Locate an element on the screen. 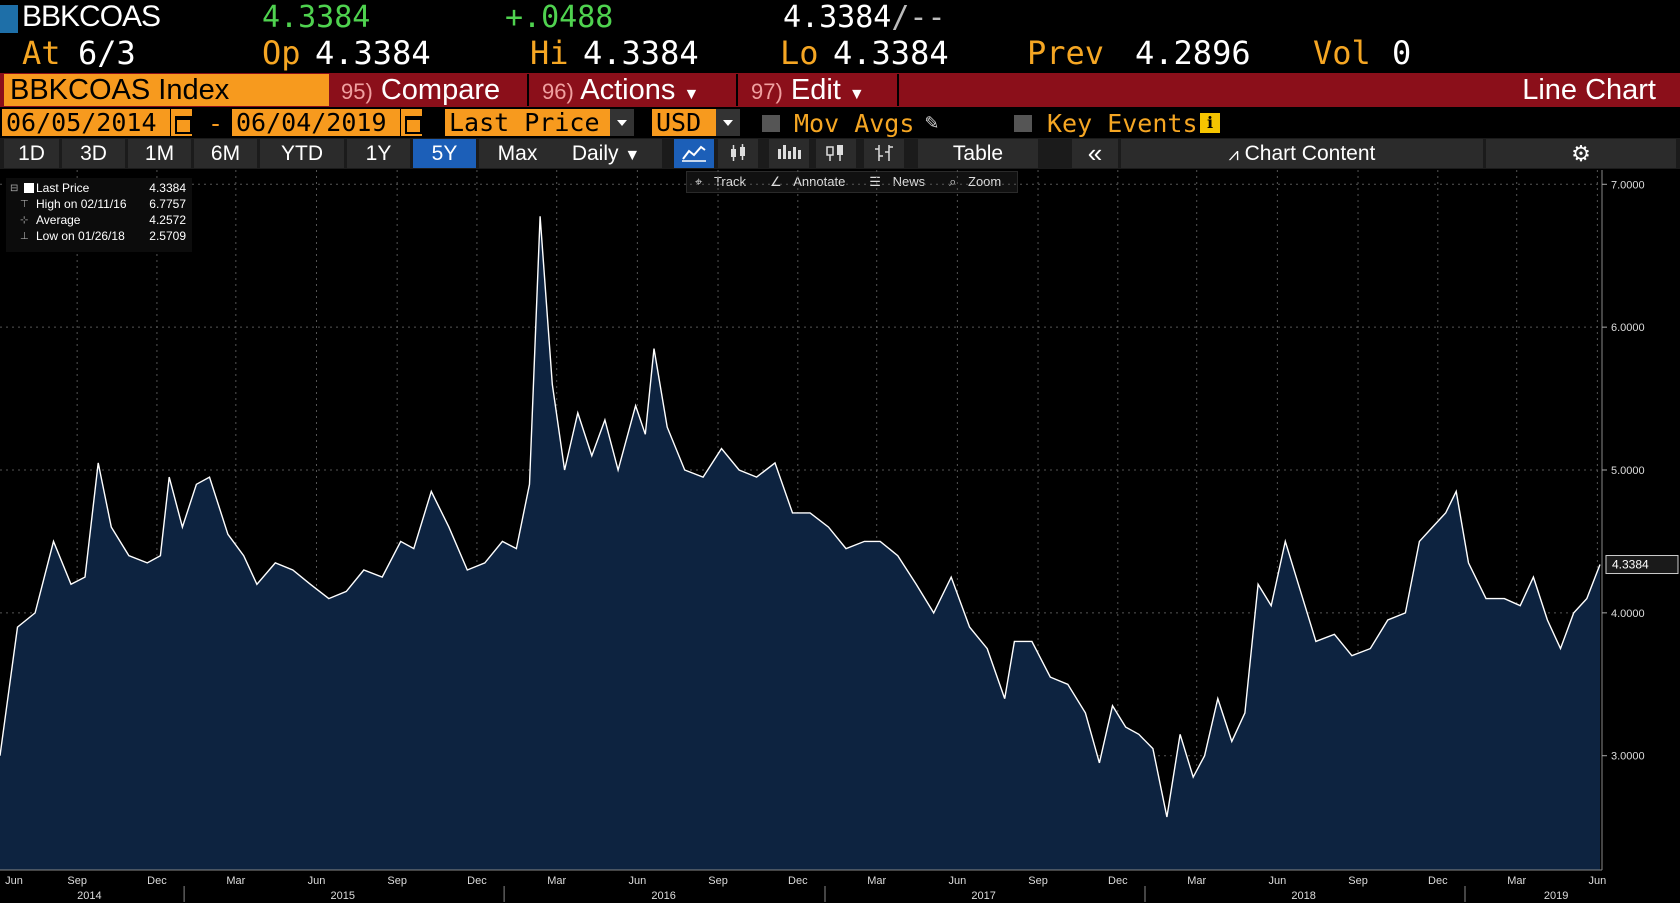 Image resolution: width=1680 pixels, height=903 pixels. bid-ask: 4.3384/-- is located at coordinates (864, 17).